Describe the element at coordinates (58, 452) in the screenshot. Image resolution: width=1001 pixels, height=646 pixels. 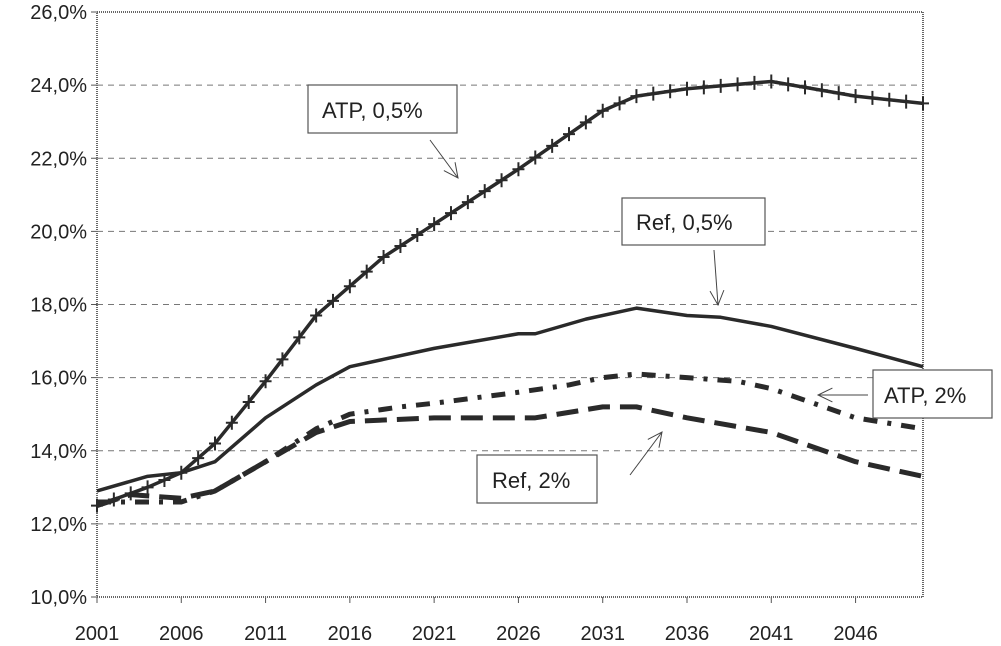
I see `y-tick-label: 14,0%` at that location.